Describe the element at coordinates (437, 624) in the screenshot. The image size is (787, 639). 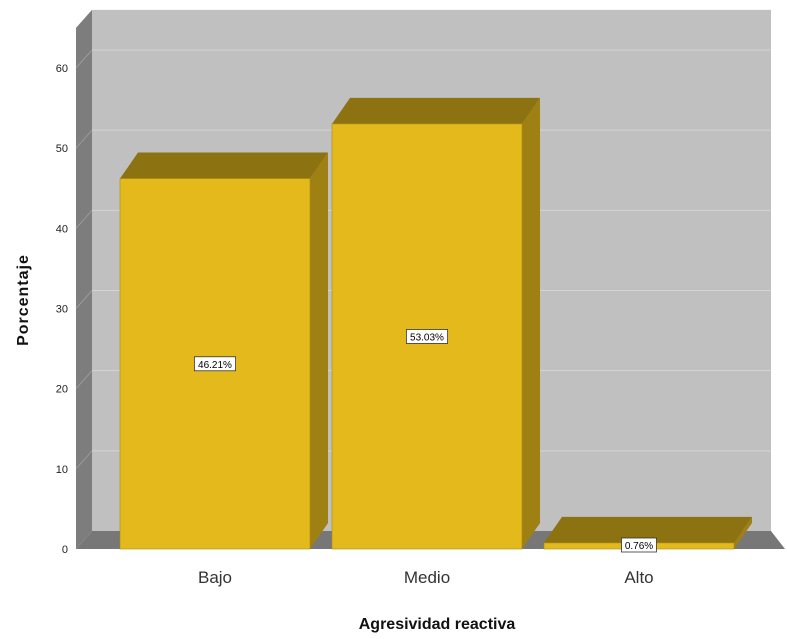
I see `x-axis-title: Agresividad reactiva` at that location.